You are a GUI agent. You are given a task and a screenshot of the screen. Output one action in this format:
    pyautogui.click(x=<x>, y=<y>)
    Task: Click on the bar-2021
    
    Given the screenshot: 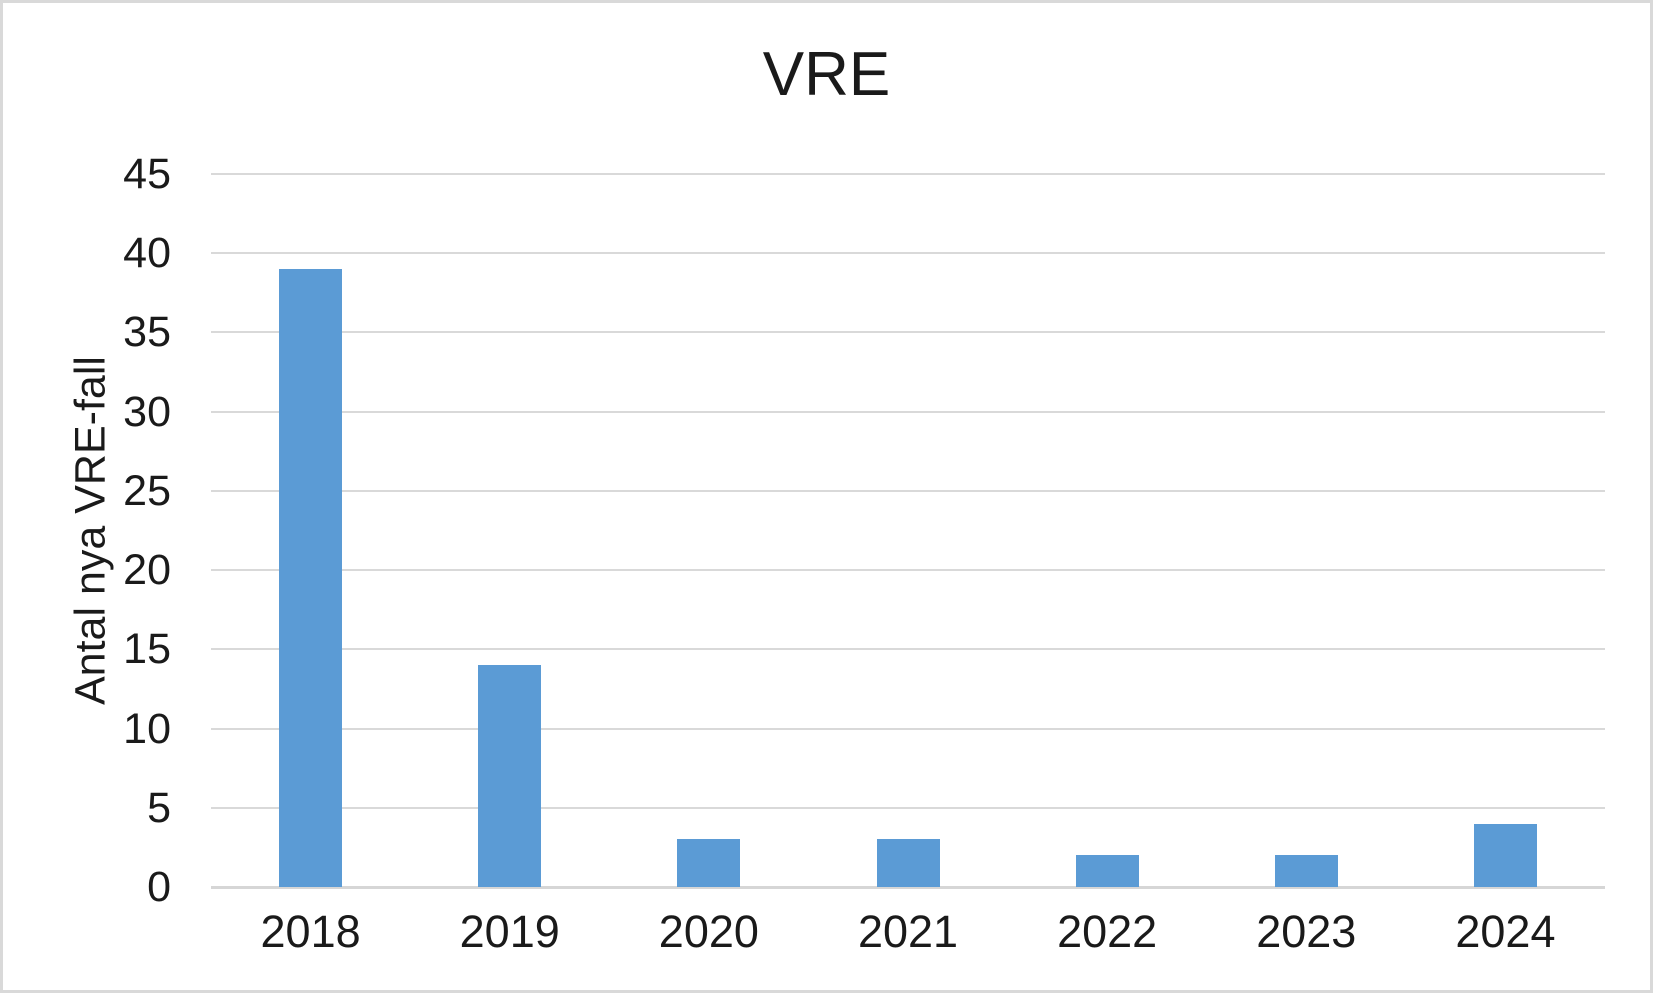 What is the action you would take?
    pyautogui.click(x=908, y=863)
    